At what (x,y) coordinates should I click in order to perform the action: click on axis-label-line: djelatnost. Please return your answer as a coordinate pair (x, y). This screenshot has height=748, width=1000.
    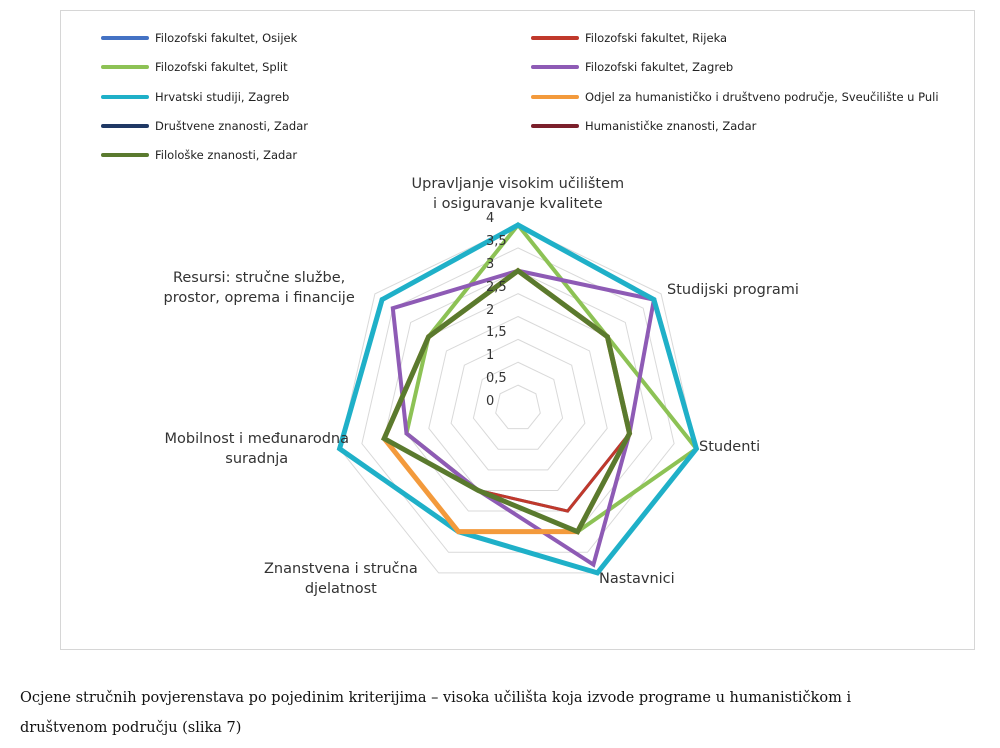
    Looking at the image, I should click on (340, 589).